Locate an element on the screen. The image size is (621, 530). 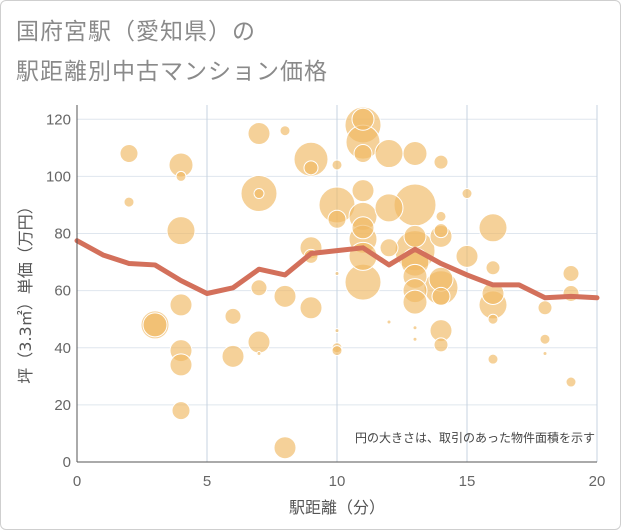
average-price-line is located at coordinates (337, 269).